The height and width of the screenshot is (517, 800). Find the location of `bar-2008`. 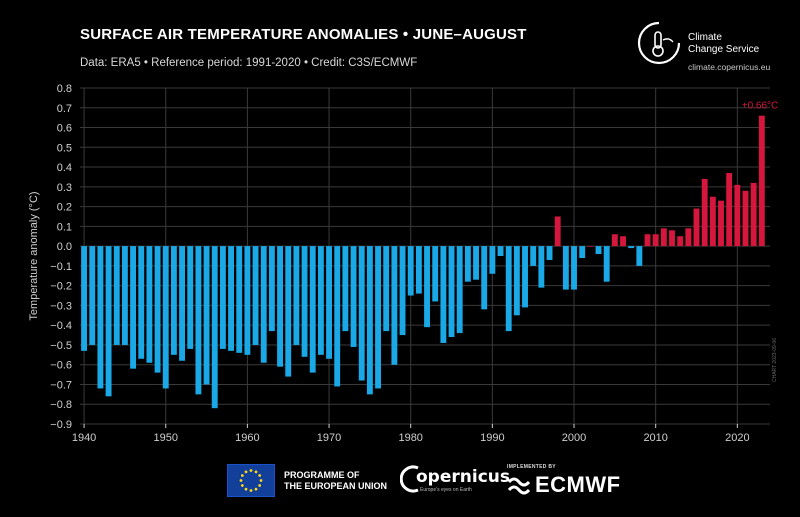

bar-2008 is located at coordinates (639, 256).